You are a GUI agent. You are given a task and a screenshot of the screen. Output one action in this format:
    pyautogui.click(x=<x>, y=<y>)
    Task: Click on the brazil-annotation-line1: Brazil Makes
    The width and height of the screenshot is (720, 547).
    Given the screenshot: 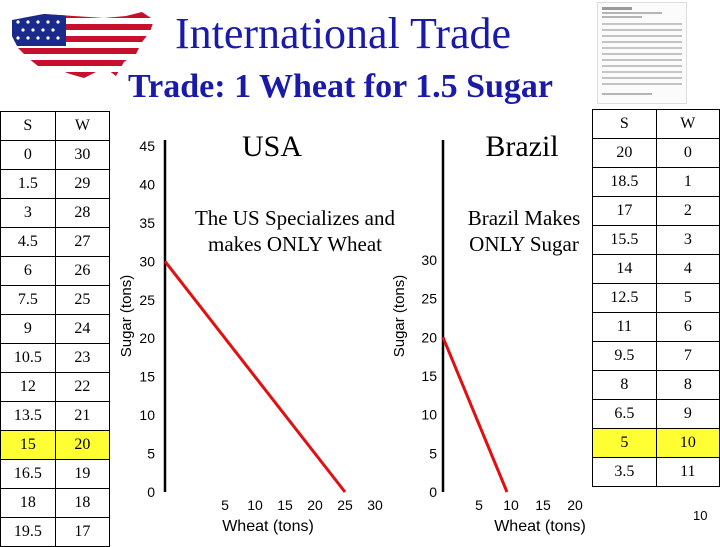 What is the action you would take?
    pyautogui.click(x=524, y=218)
    